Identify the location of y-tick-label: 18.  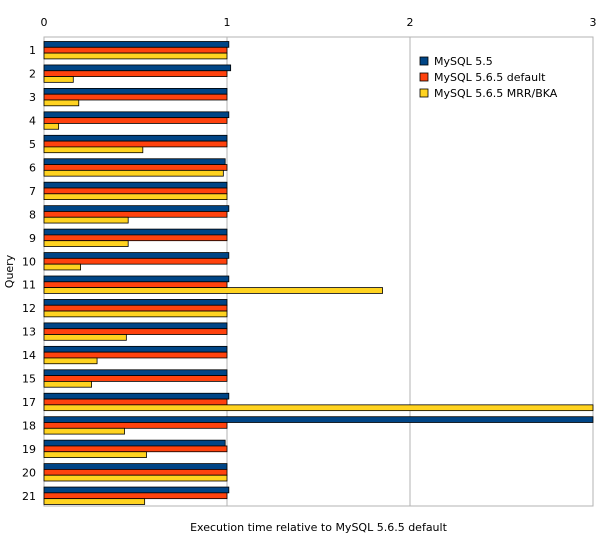
(29, 425).